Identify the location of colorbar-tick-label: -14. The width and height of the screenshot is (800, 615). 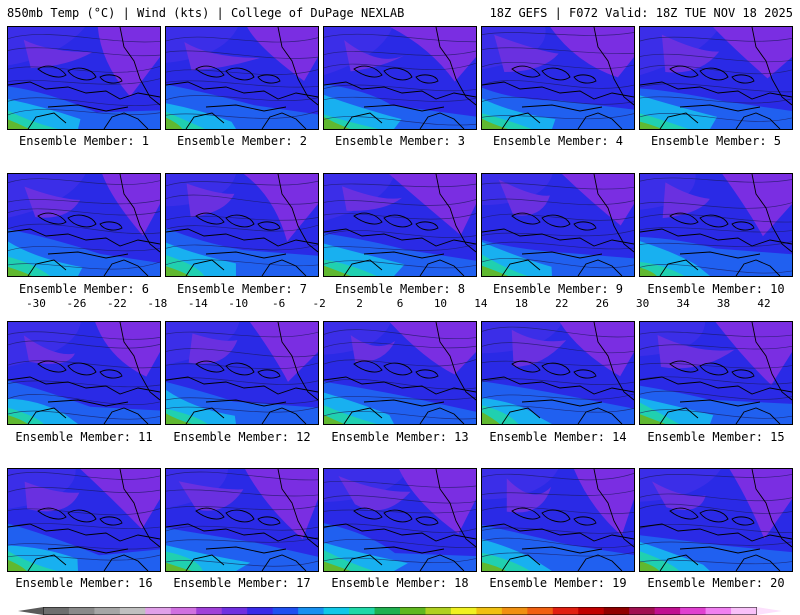
(197, 303).